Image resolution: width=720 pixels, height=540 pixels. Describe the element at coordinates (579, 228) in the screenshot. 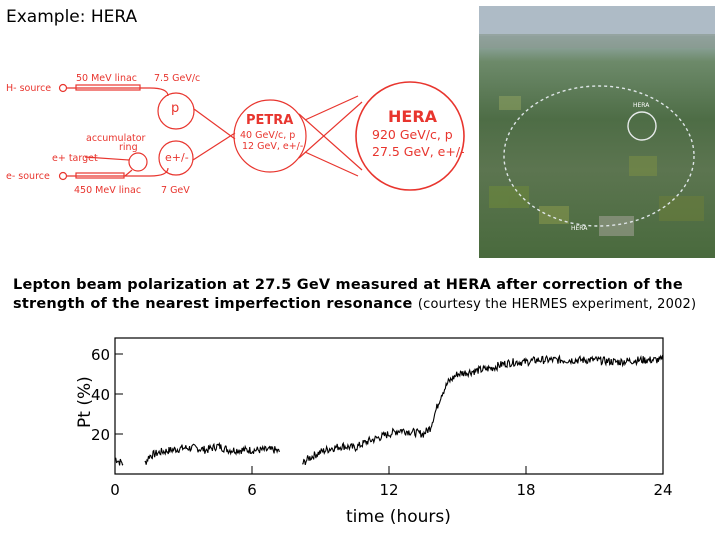

I see `photo-label-hera-bottom: HERA` at that location.